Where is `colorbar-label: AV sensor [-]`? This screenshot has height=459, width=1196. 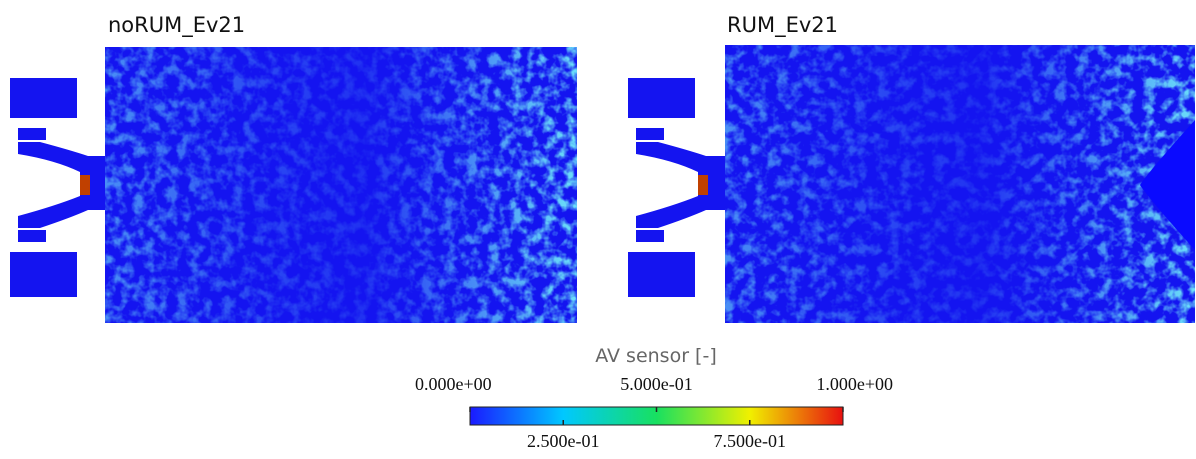 colorbar-label: AV sensor [-] is located at coordinates (656, 356).